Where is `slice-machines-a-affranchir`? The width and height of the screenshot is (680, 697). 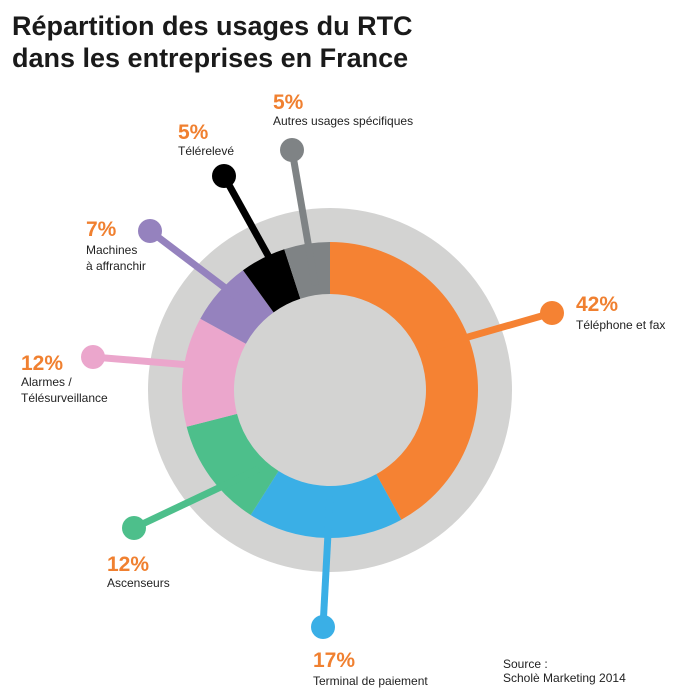 slice-machines-a-affranchir is located at coordinates (237, 307).